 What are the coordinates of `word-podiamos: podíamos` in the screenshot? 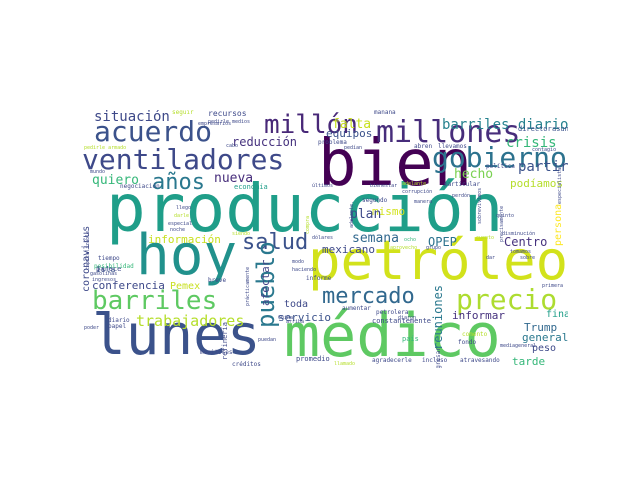 It's located at (536, 183).